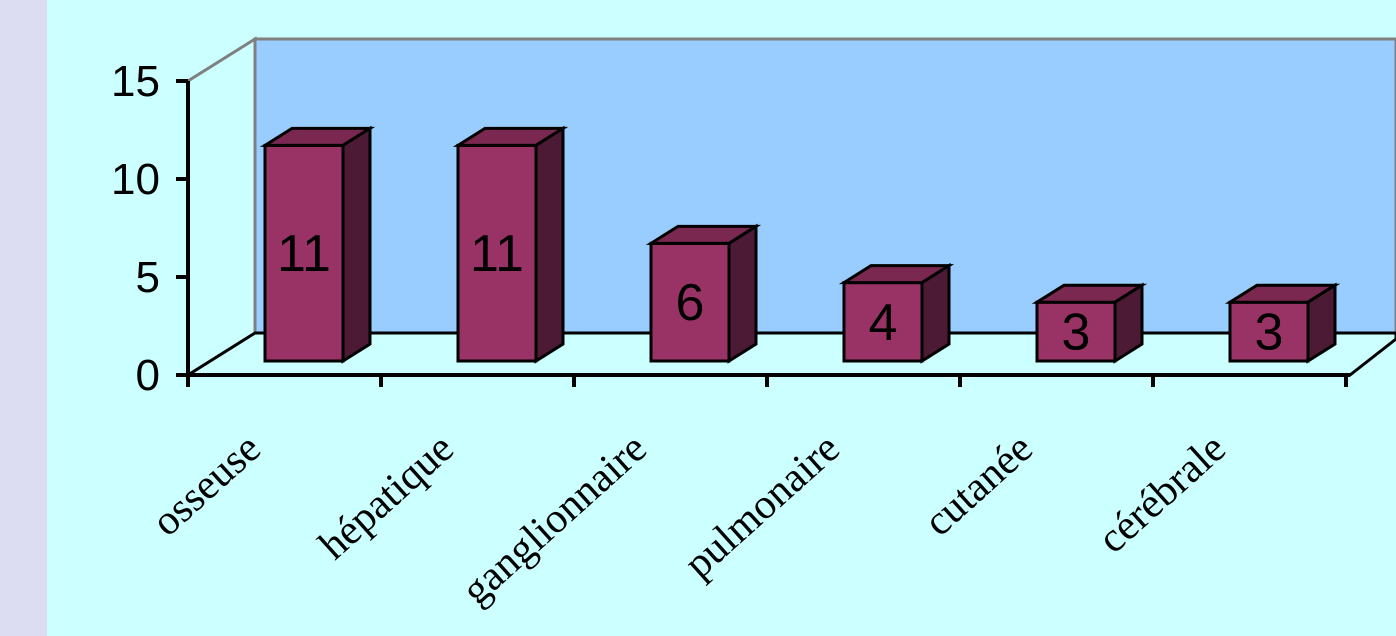 The image size is (1396, 636). Describe the element at coordinates (767, 381) in the screenshot. I see `x-axis-ticks` at that location.